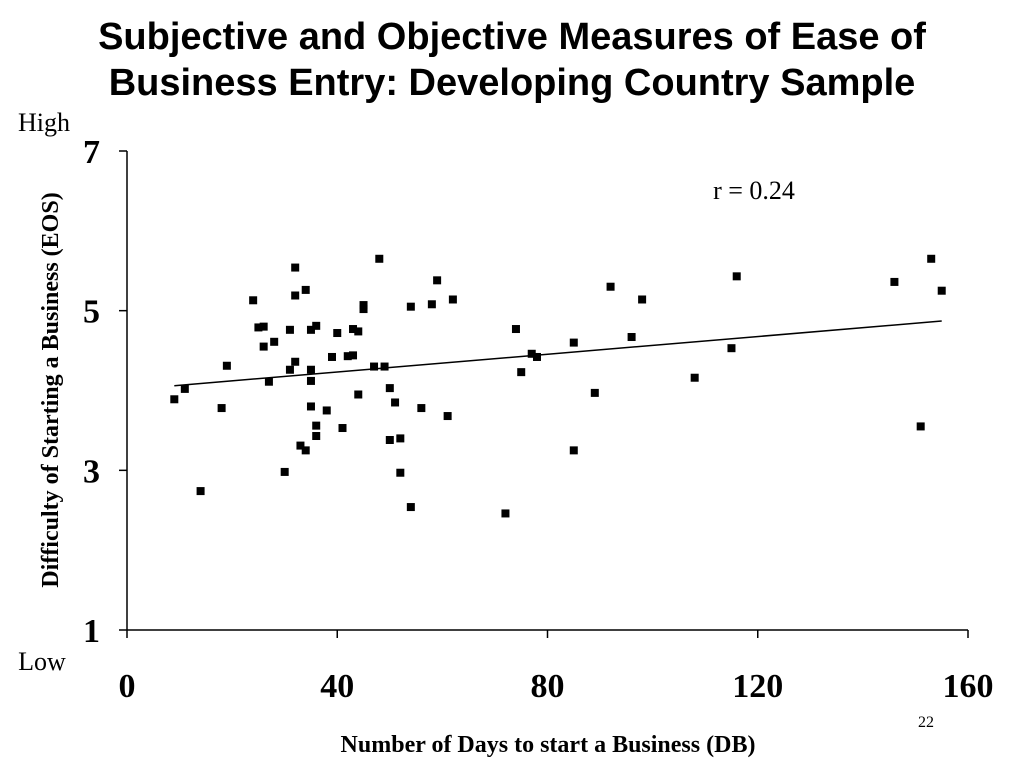 This screenshot has height=768, width=1024. What do you see at coordinates (548, 745) in the screenshot?
I see `x-axis-title: Number of Days to start a Business (DB)` at bounding box center [548, 745].